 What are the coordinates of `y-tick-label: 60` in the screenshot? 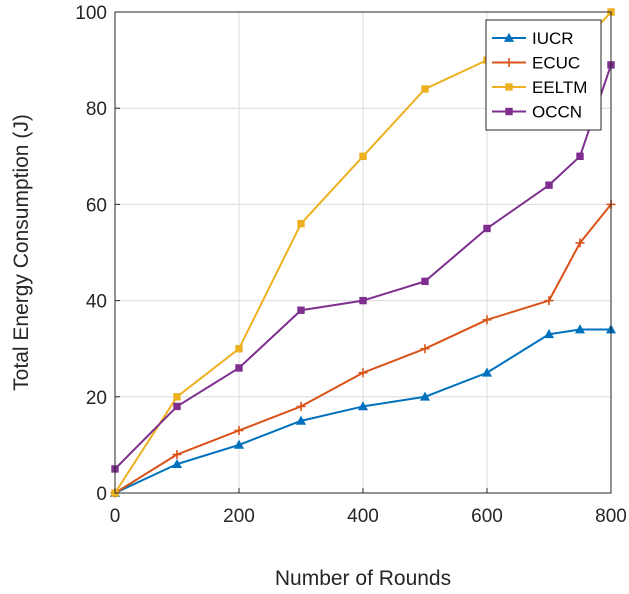 It's located at (96, 205).